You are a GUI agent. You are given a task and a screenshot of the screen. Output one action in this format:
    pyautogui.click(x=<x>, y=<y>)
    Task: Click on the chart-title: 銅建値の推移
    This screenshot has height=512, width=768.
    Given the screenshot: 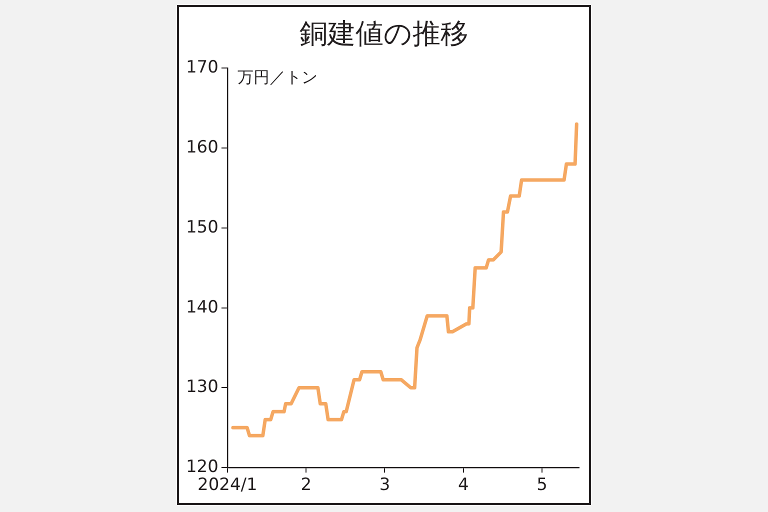 What is the action you would take?
    pyautogui.click(x=384, y=34)
    